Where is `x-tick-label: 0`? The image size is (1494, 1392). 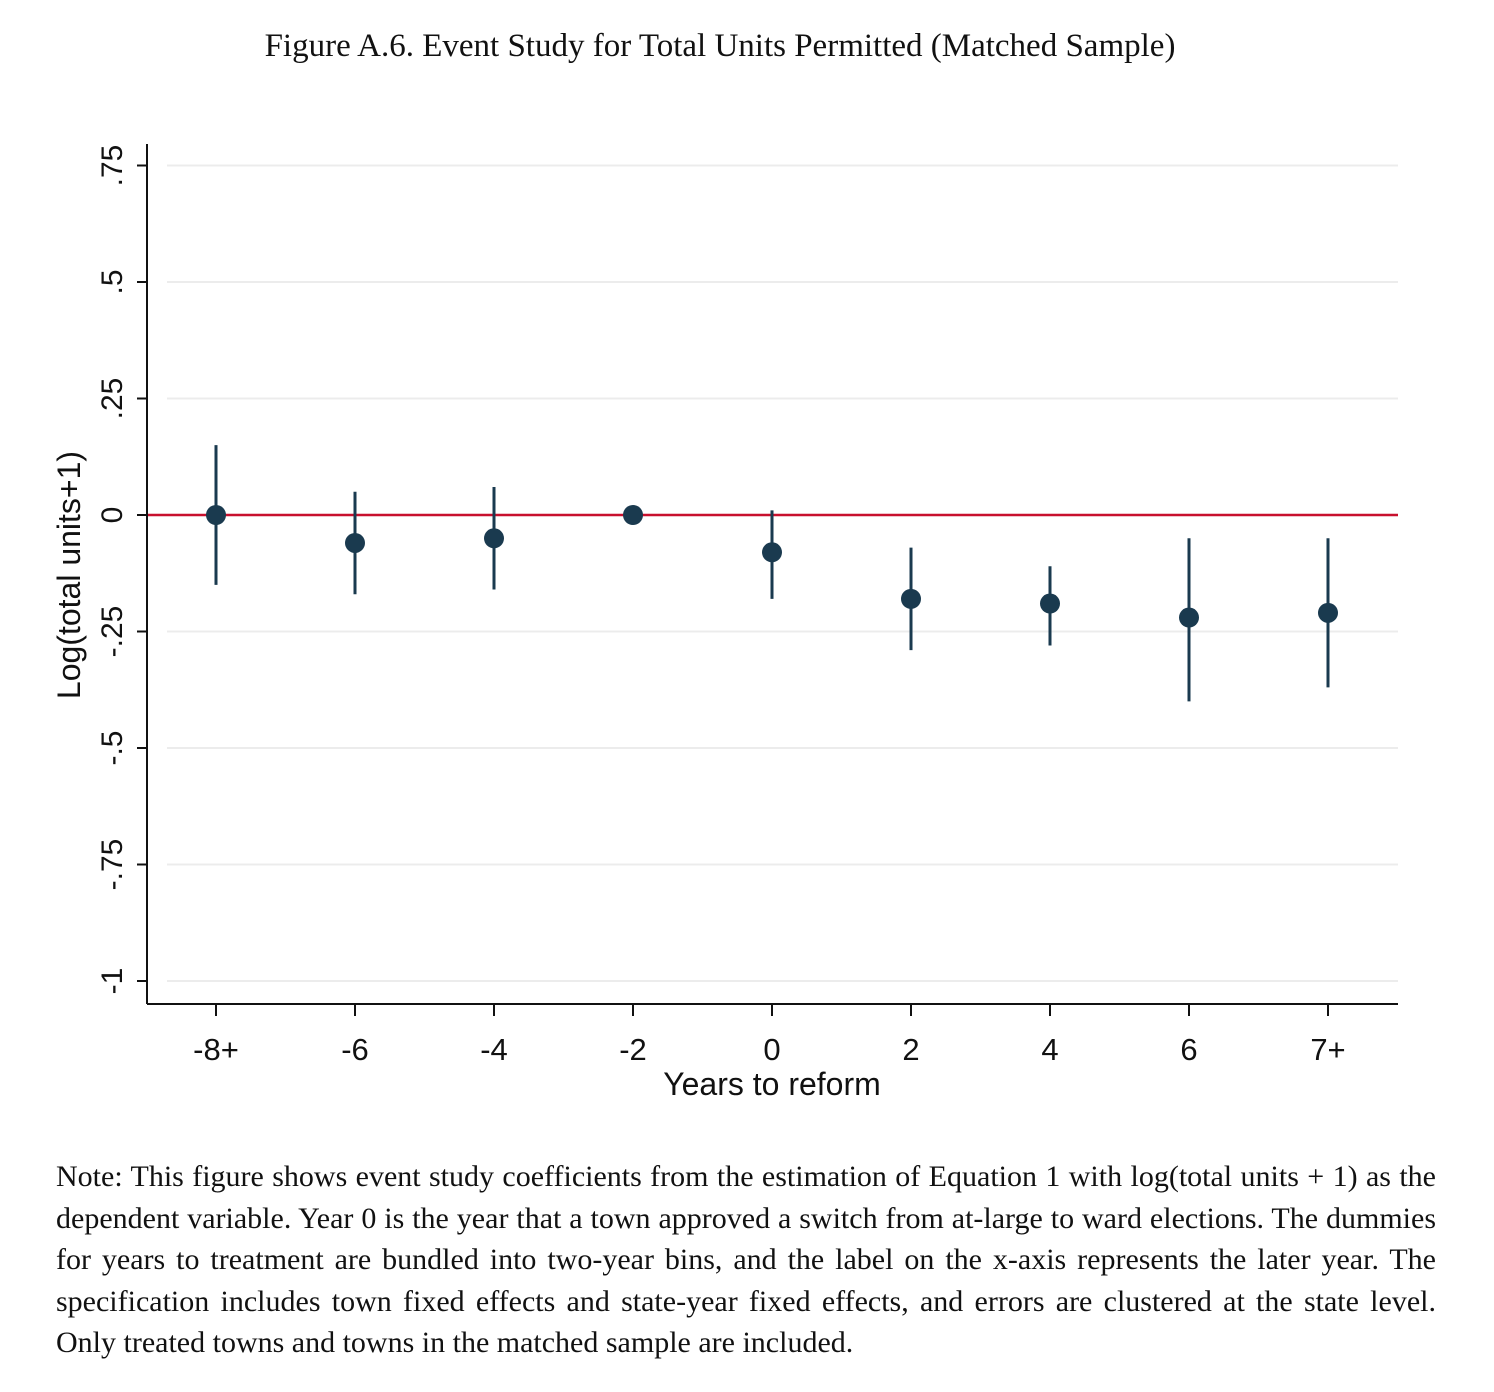
x-tick-label: 0 is located at coordinates (771, 1049).